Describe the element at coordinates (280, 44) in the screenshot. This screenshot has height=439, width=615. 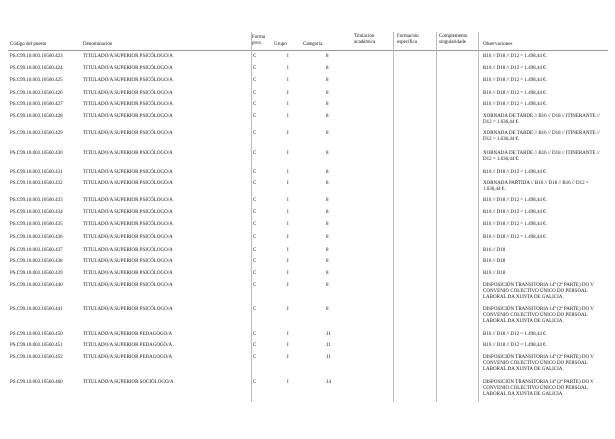
I see `header-cell: Grupo` at that location.